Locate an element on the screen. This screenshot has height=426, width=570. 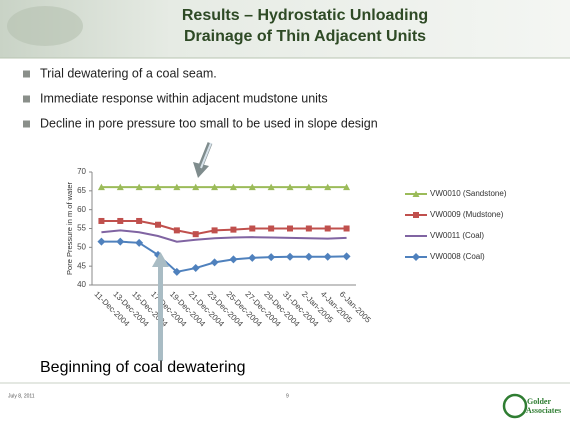
logo-text: Golder is located at coordinates (539, 401).